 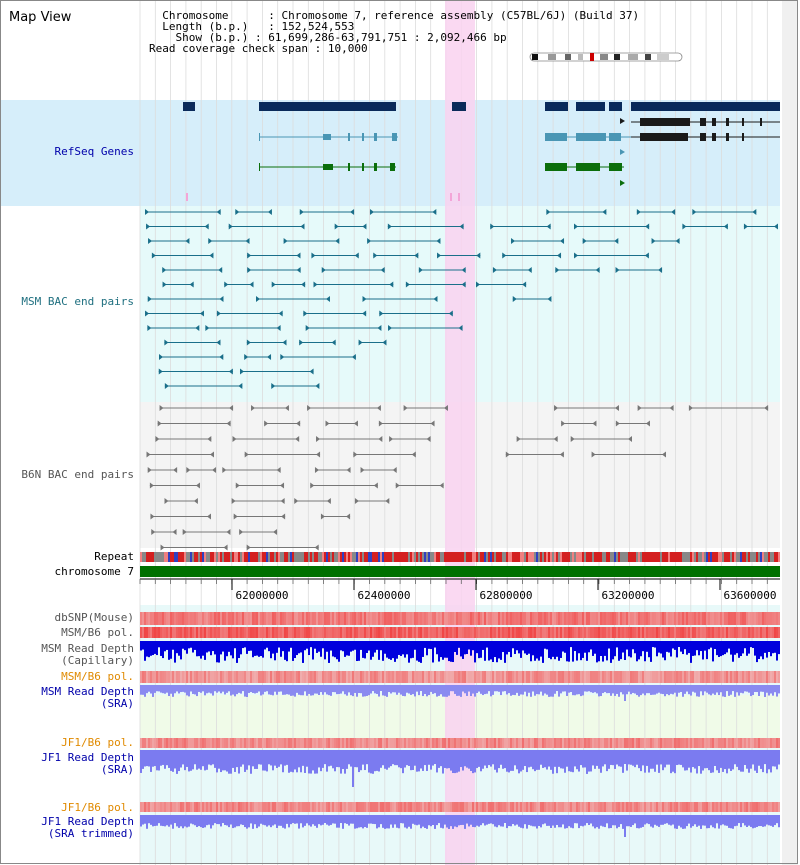 I want to click on vertical-scrollbar, so click(x=790, y=432).